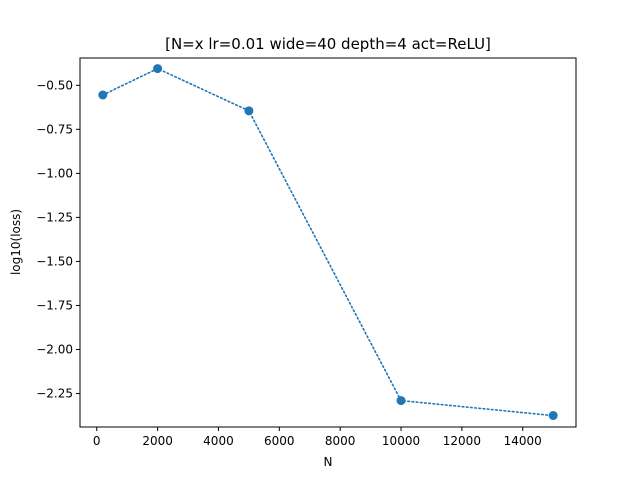  What do you see at coordinates (340, 441) in the screenshot?
I see `x-tick-label: 8000` at bounding box center [340, 441].